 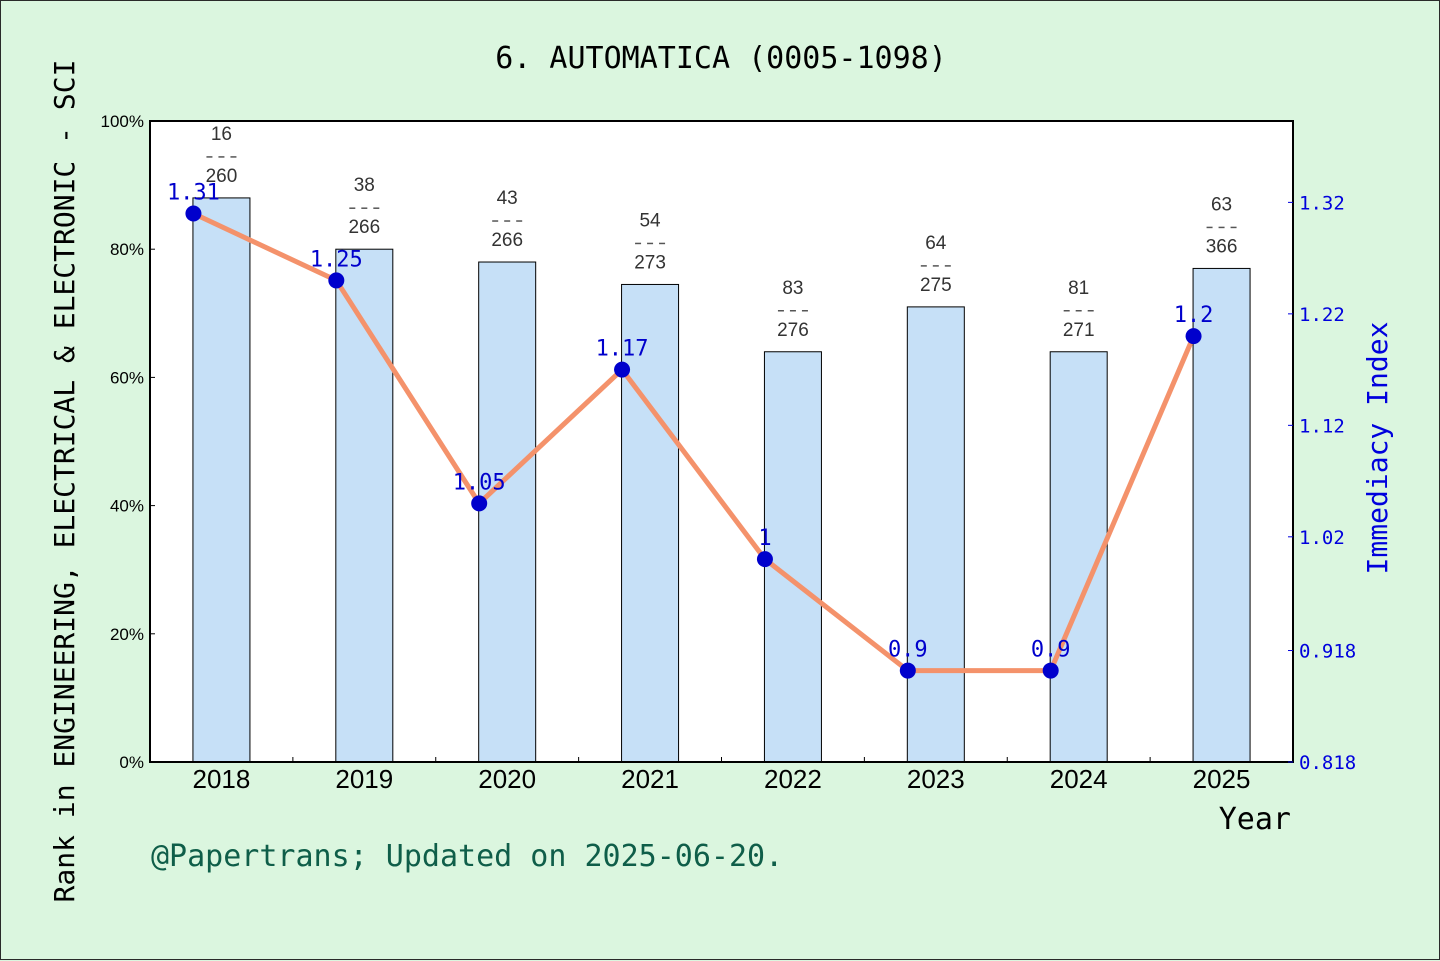 I want to click on x-tick-label: 2022, so click(x=793, y=779).